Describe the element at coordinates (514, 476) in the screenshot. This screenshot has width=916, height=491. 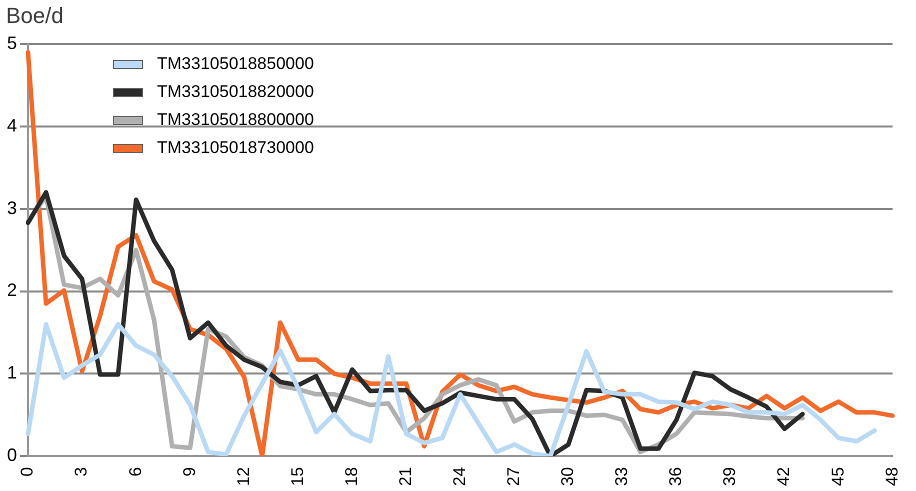
I see `x-tick-label: 27` at that location.